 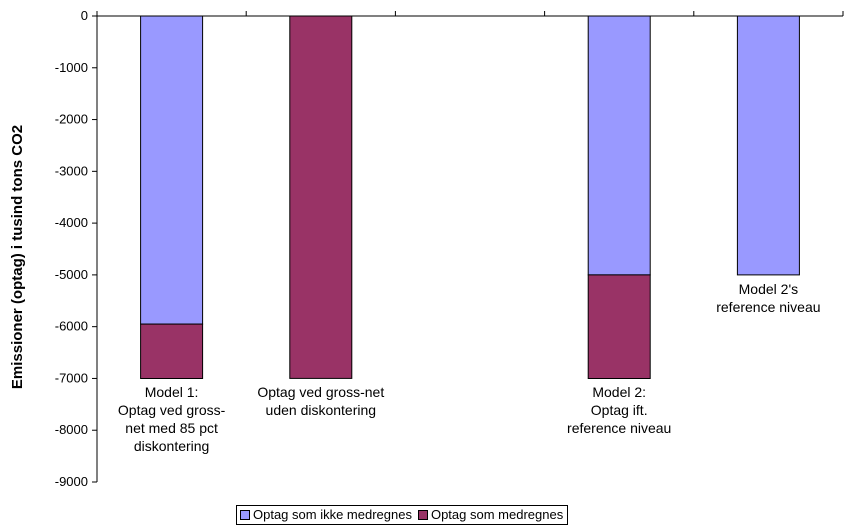 I want to click on legend-swatch-optag-medregnes, so click(x=422, y=515).